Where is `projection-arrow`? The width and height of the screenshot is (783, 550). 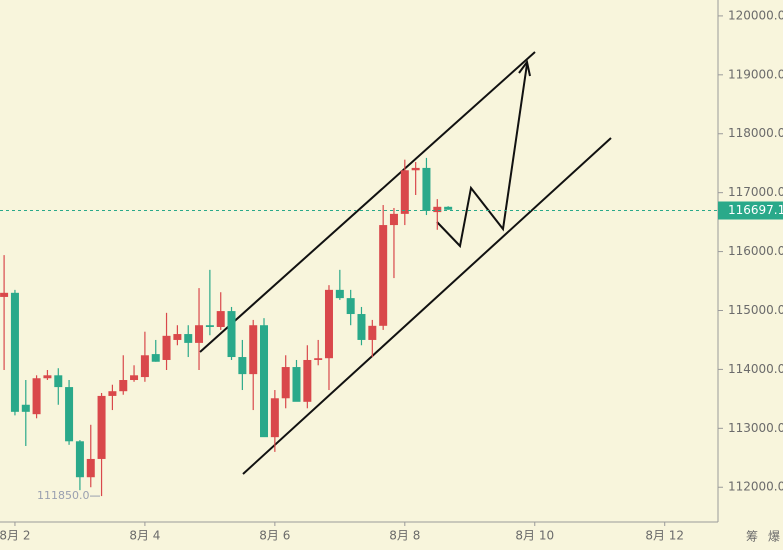 projection-arrow is located at coordinates (482, 156).